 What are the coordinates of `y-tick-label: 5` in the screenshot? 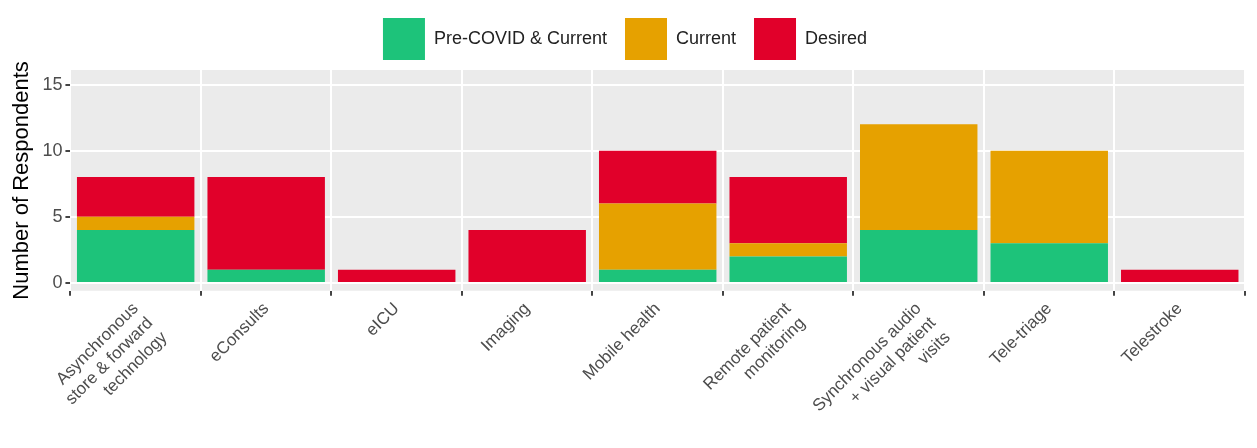 It's located at (57, 215).